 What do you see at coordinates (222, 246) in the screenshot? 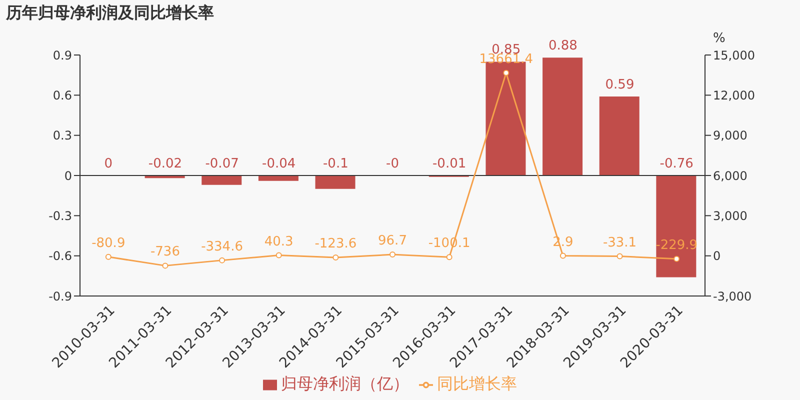
I see `data-label: -334.6` at bounding box center [222, 246].